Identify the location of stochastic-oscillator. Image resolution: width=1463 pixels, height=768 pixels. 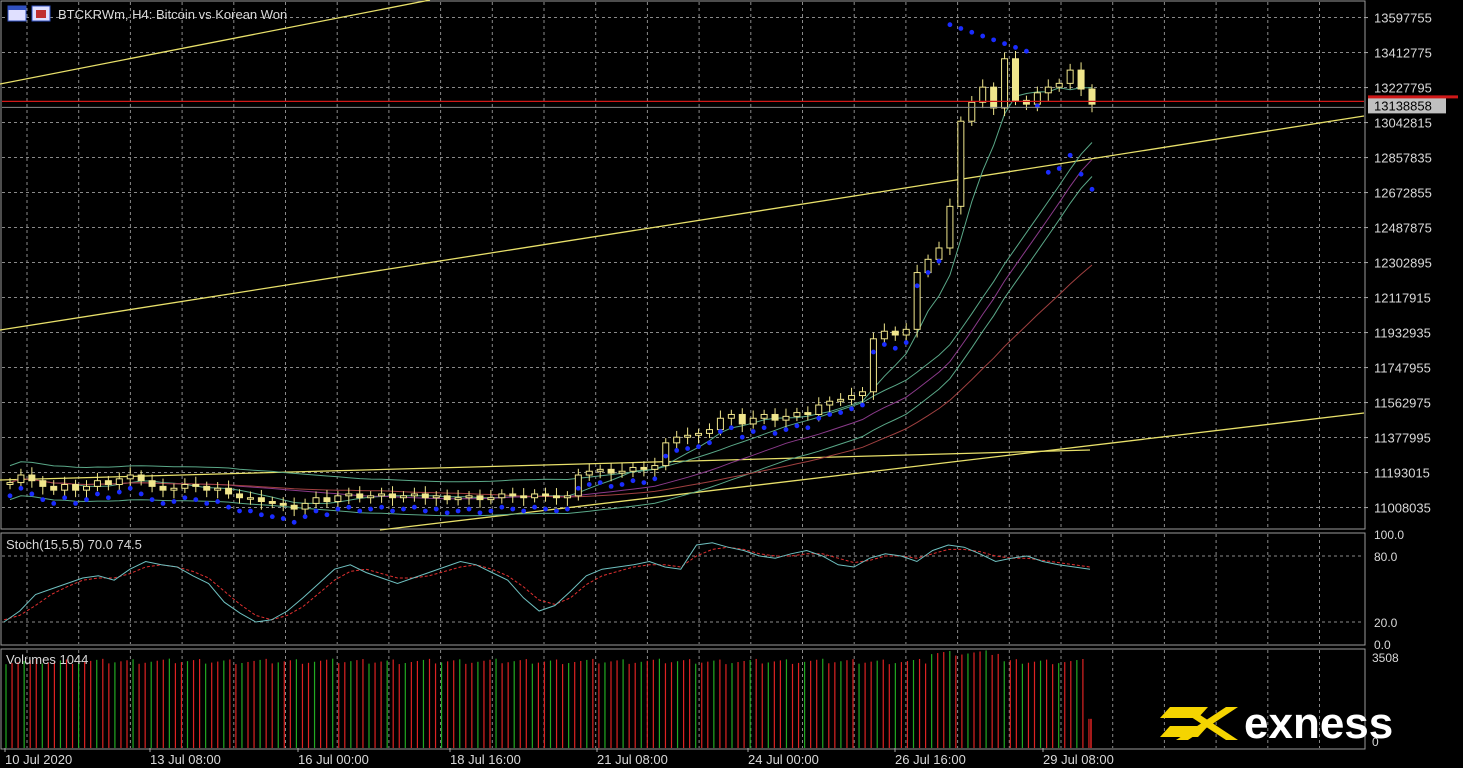
(547, 582).